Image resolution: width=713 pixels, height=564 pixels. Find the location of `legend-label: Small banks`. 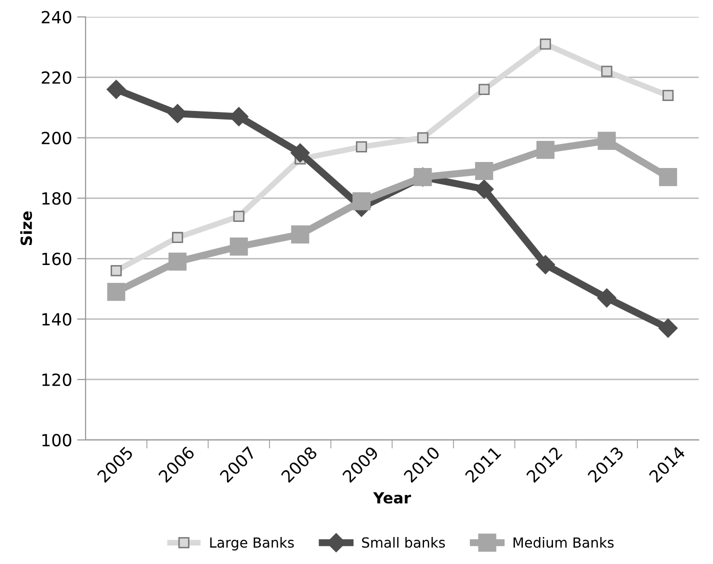

legend-label: Small banks is located at coordinates (403, 542).